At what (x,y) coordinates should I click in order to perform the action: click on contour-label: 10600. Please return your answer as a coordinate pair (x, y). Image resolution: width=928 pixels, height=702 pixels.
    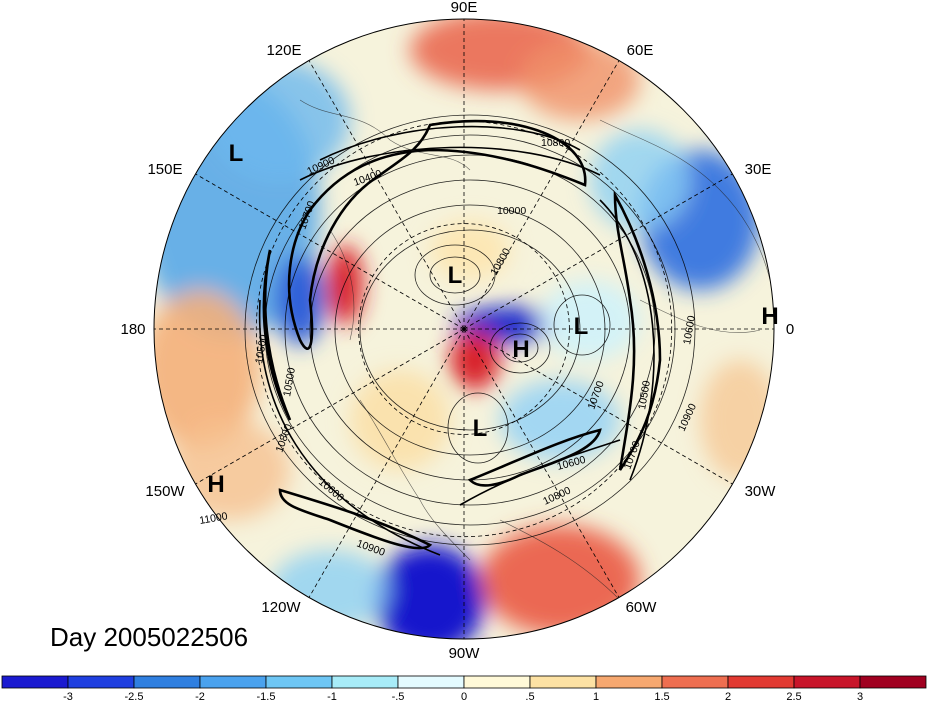
    Looking at the image, I should click on (689, 330).